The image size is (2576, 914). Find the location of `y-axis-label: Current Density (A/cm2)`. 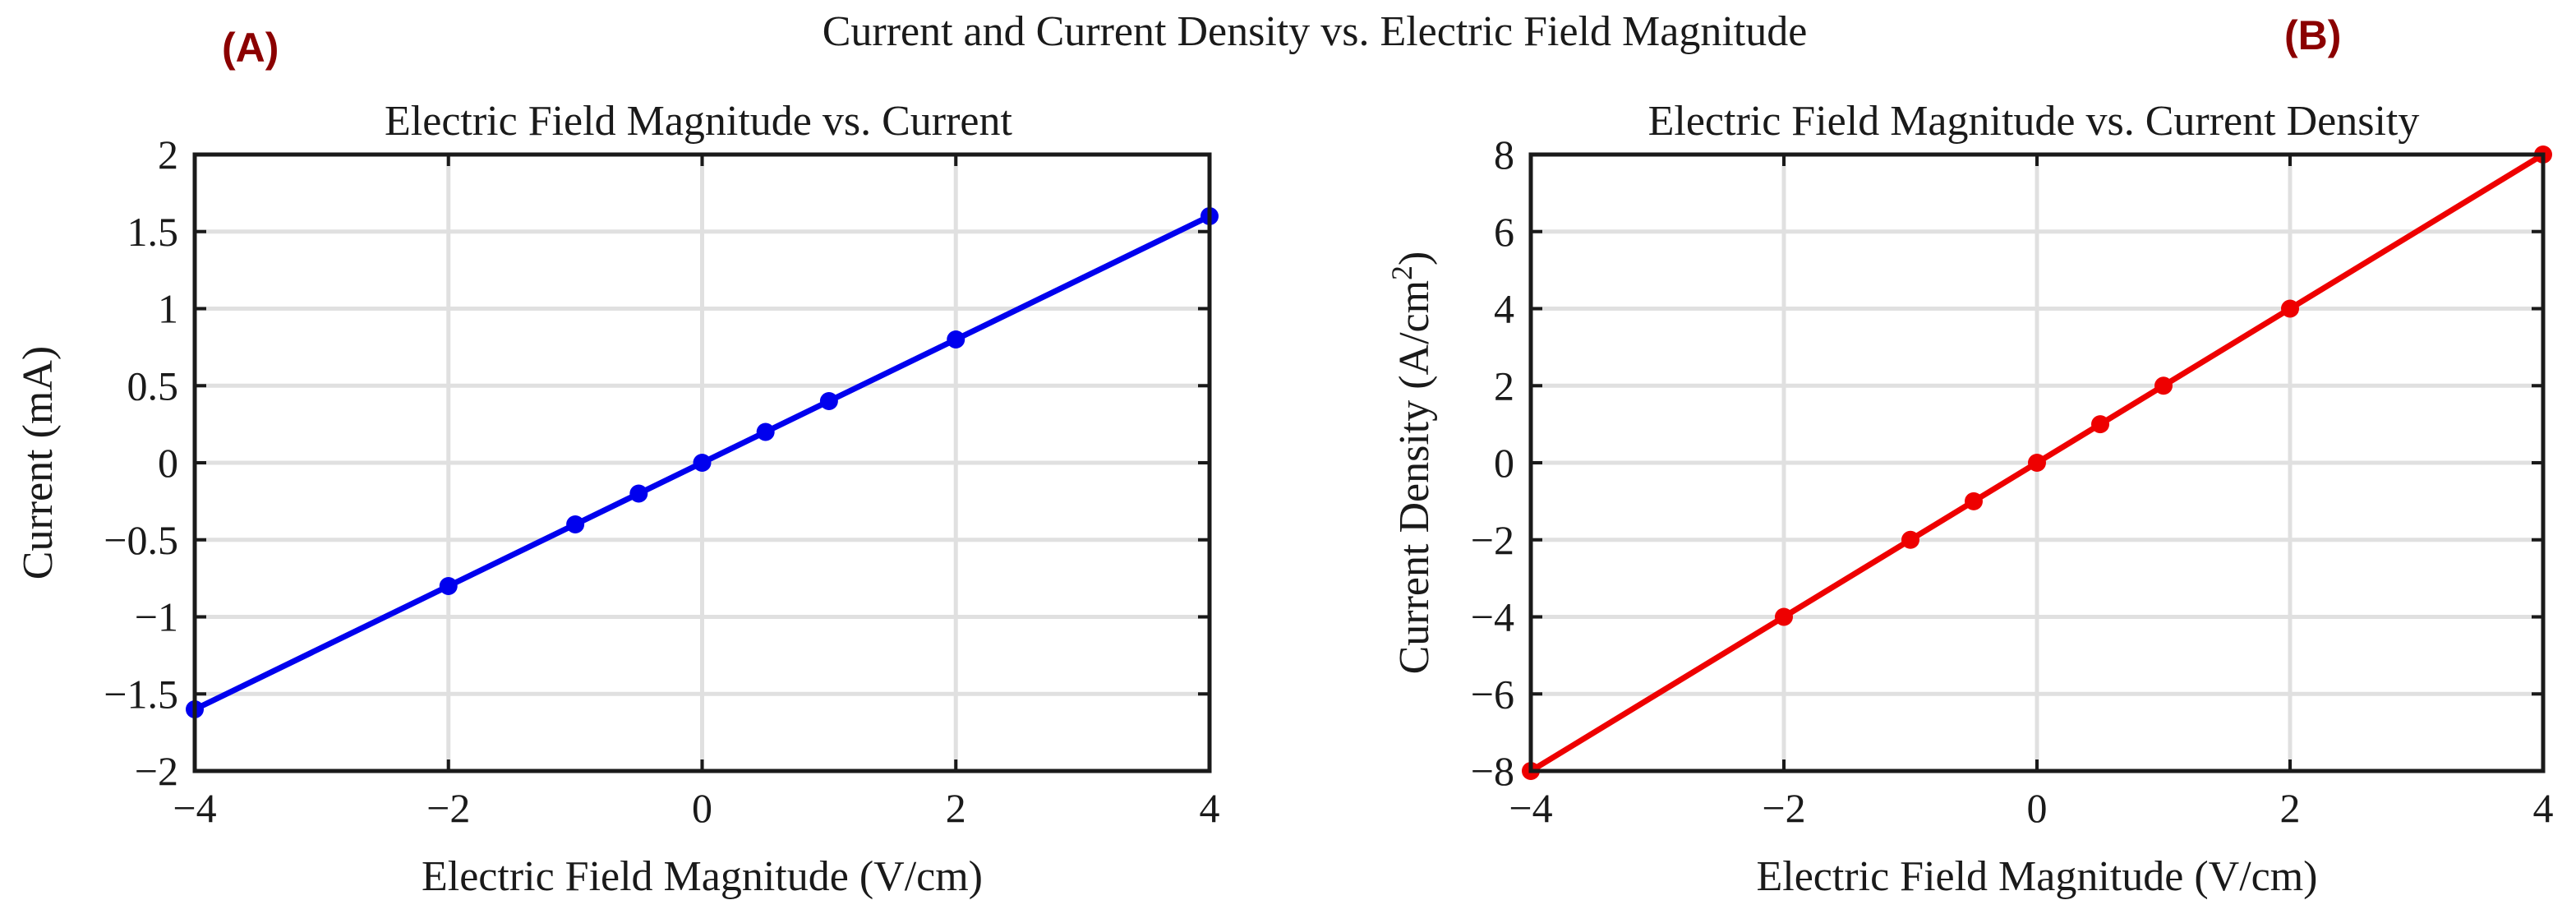

y-axis-label: Current Density (A/cm2) is located at coordinates (1411, 463).